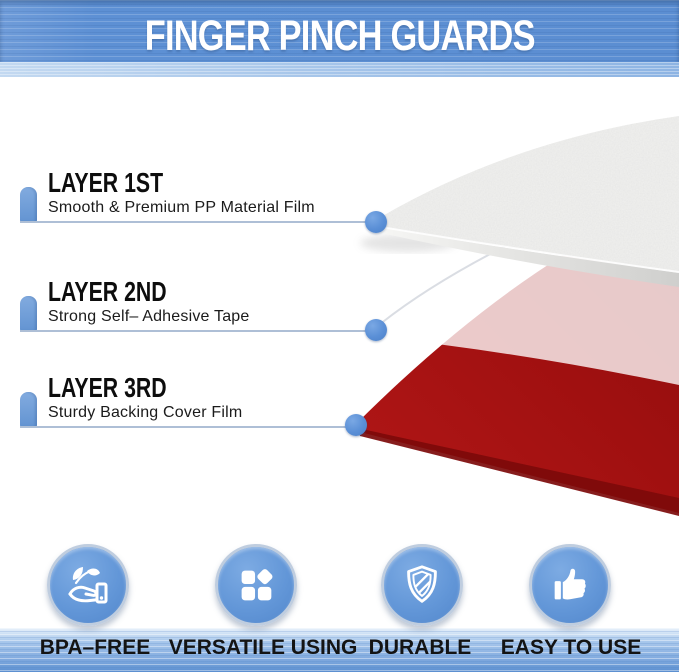 Image resolution: width=679 pixels, height=672 pixels. Describe the element at coordinates (107, 387) in the screenshot. I see `layer-3-title: LAYER 3RD` at that location.